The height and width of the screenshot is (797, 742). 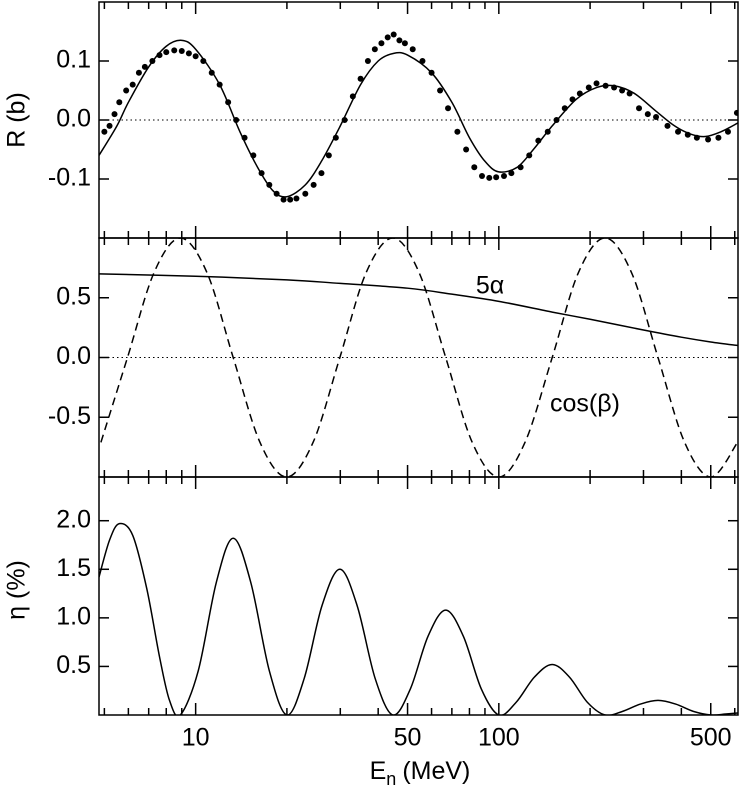 What do you see at coordinates (73, 519) in the screenshot?
I see `y-tick-label: 2.0` at bounding box center [73, 519].